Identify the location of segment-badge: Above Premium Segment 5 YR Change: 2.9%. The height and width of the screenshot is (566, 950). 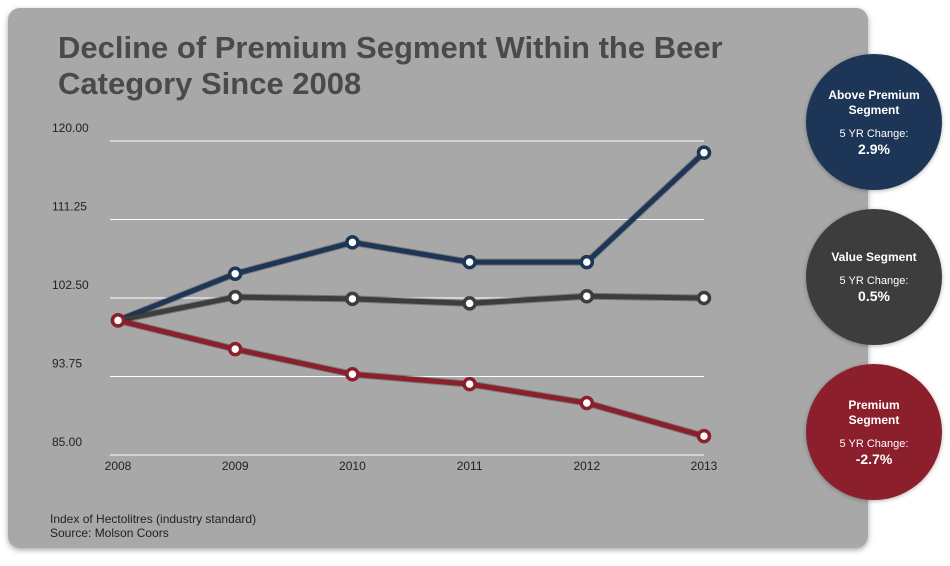
(874, 122).